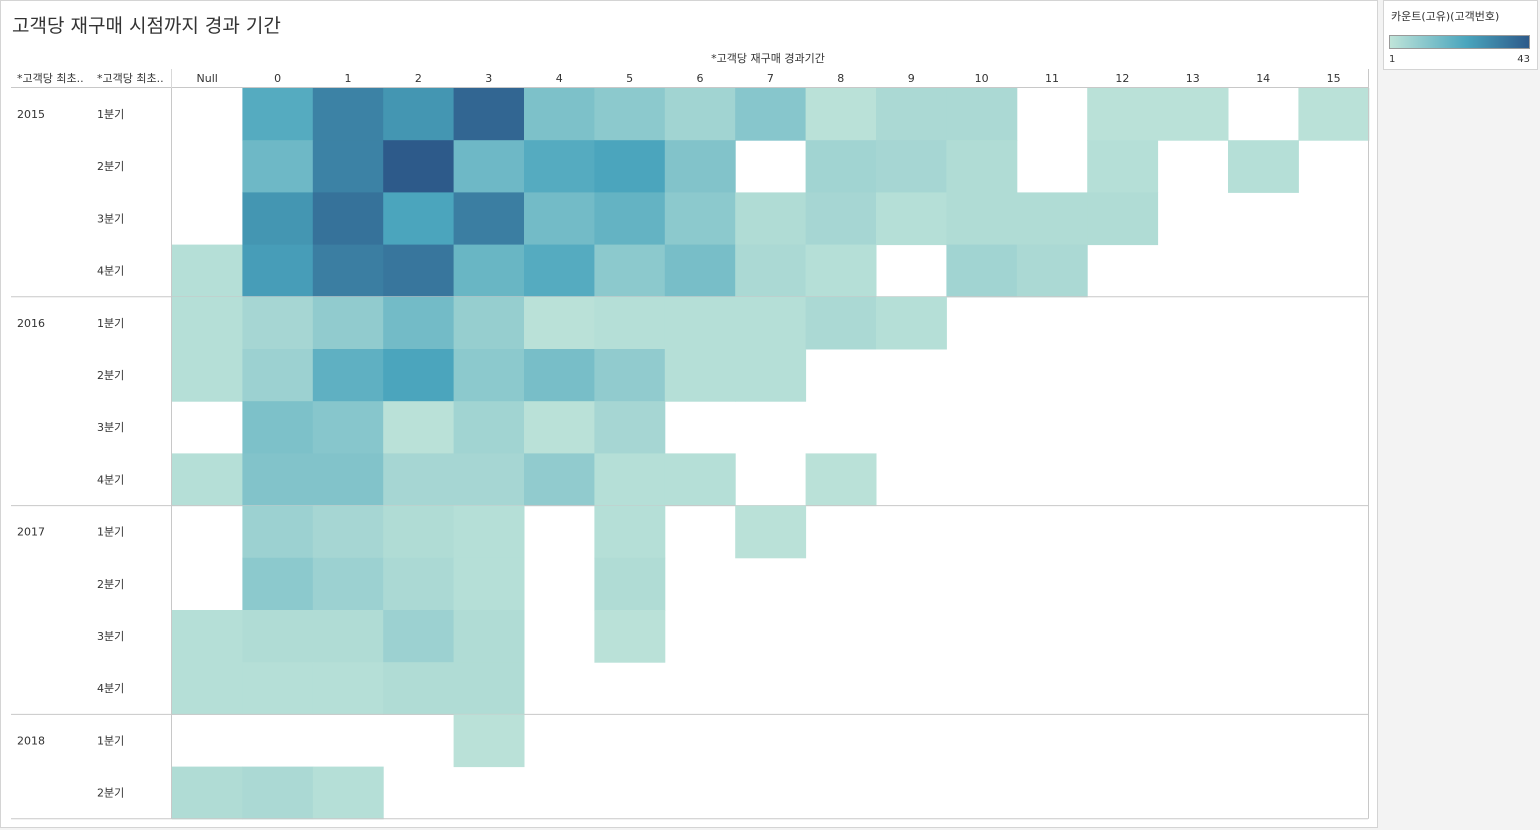 The height and width of the screenshot is (830, 1540). What do you see at coordinates (1460, 35) in the screenshot?
I see `legend-panel: 카운트(고유)(고객번호) 1 43` at bounding box center [1460, 35].